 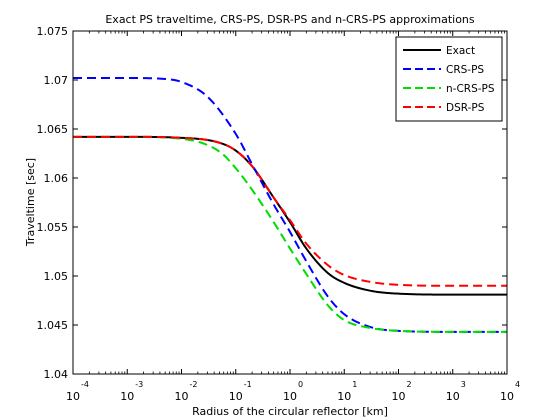 What do you see at coordinates (465, 108) in the screenshot?
I see `legend-label: DSR-PS` at bounding box center [465, 108].